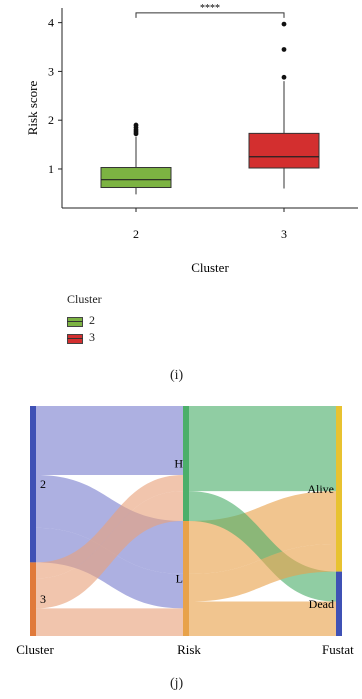 This screenshot has height=699, width=362. I want to click on node-label-h: H, so click(178, 464).